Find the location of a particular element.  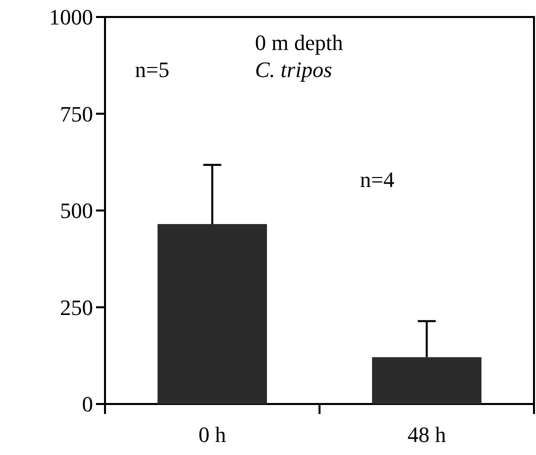

y-tick-label: 1000 is located at coordinates (71, 17).